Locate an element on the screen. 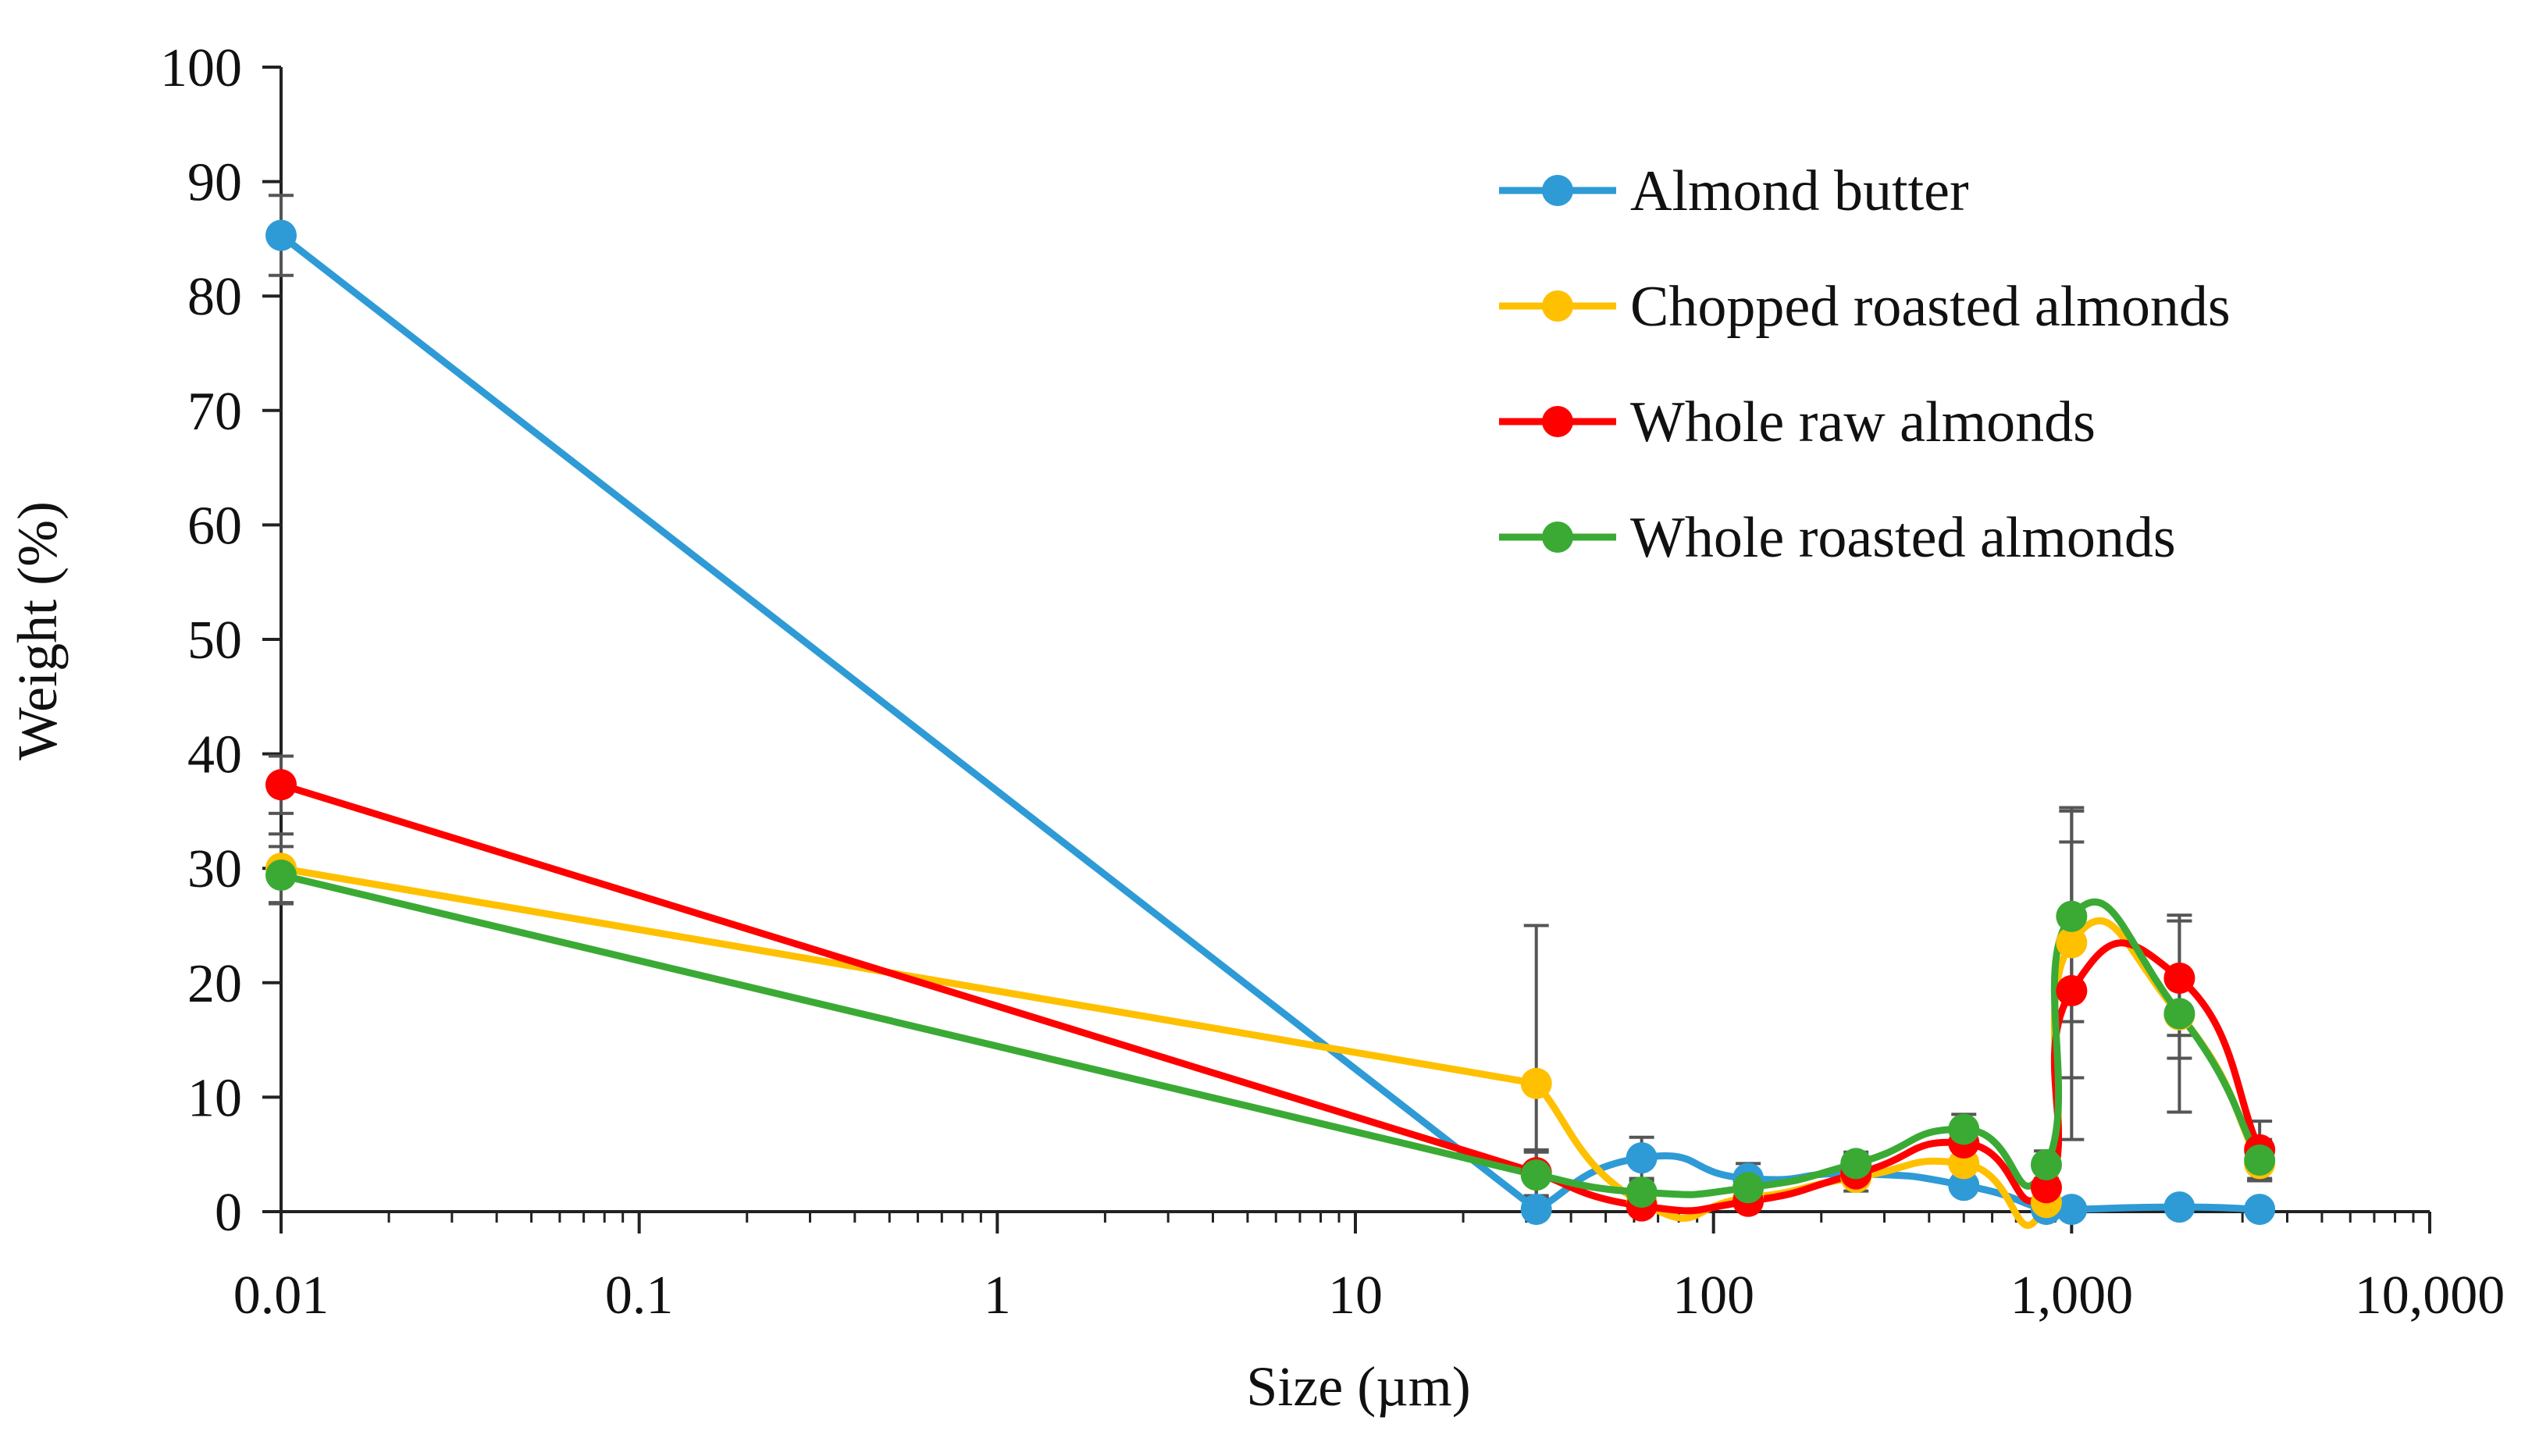 Image resolution: width=2532 pixels, height=1456 pixels. y-tick-label: 100 is located at coordinates (201, 68).